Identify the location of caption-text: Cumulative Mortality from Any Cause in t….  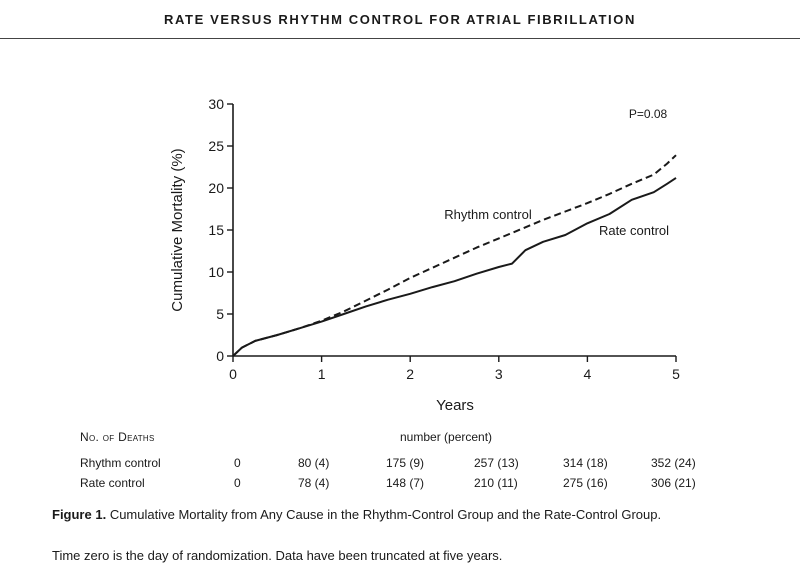
(385, 514).